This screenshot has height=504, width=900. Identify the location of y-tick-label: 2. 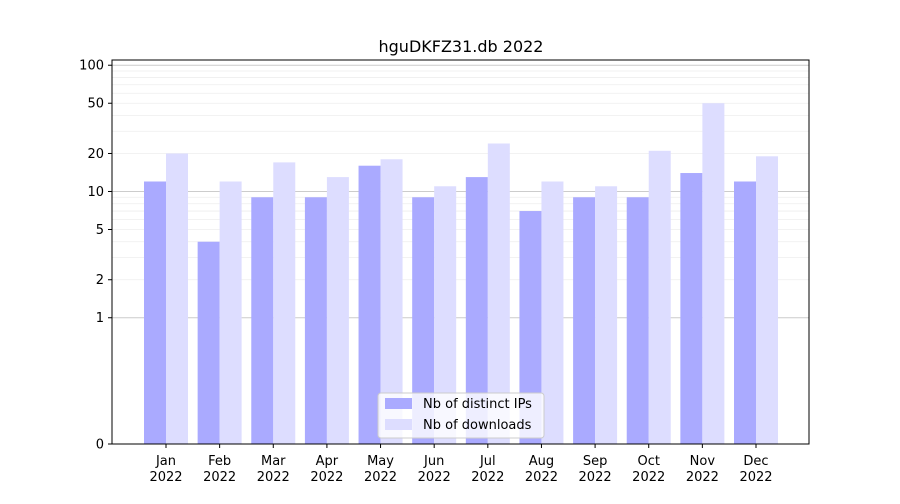
(100, 280).